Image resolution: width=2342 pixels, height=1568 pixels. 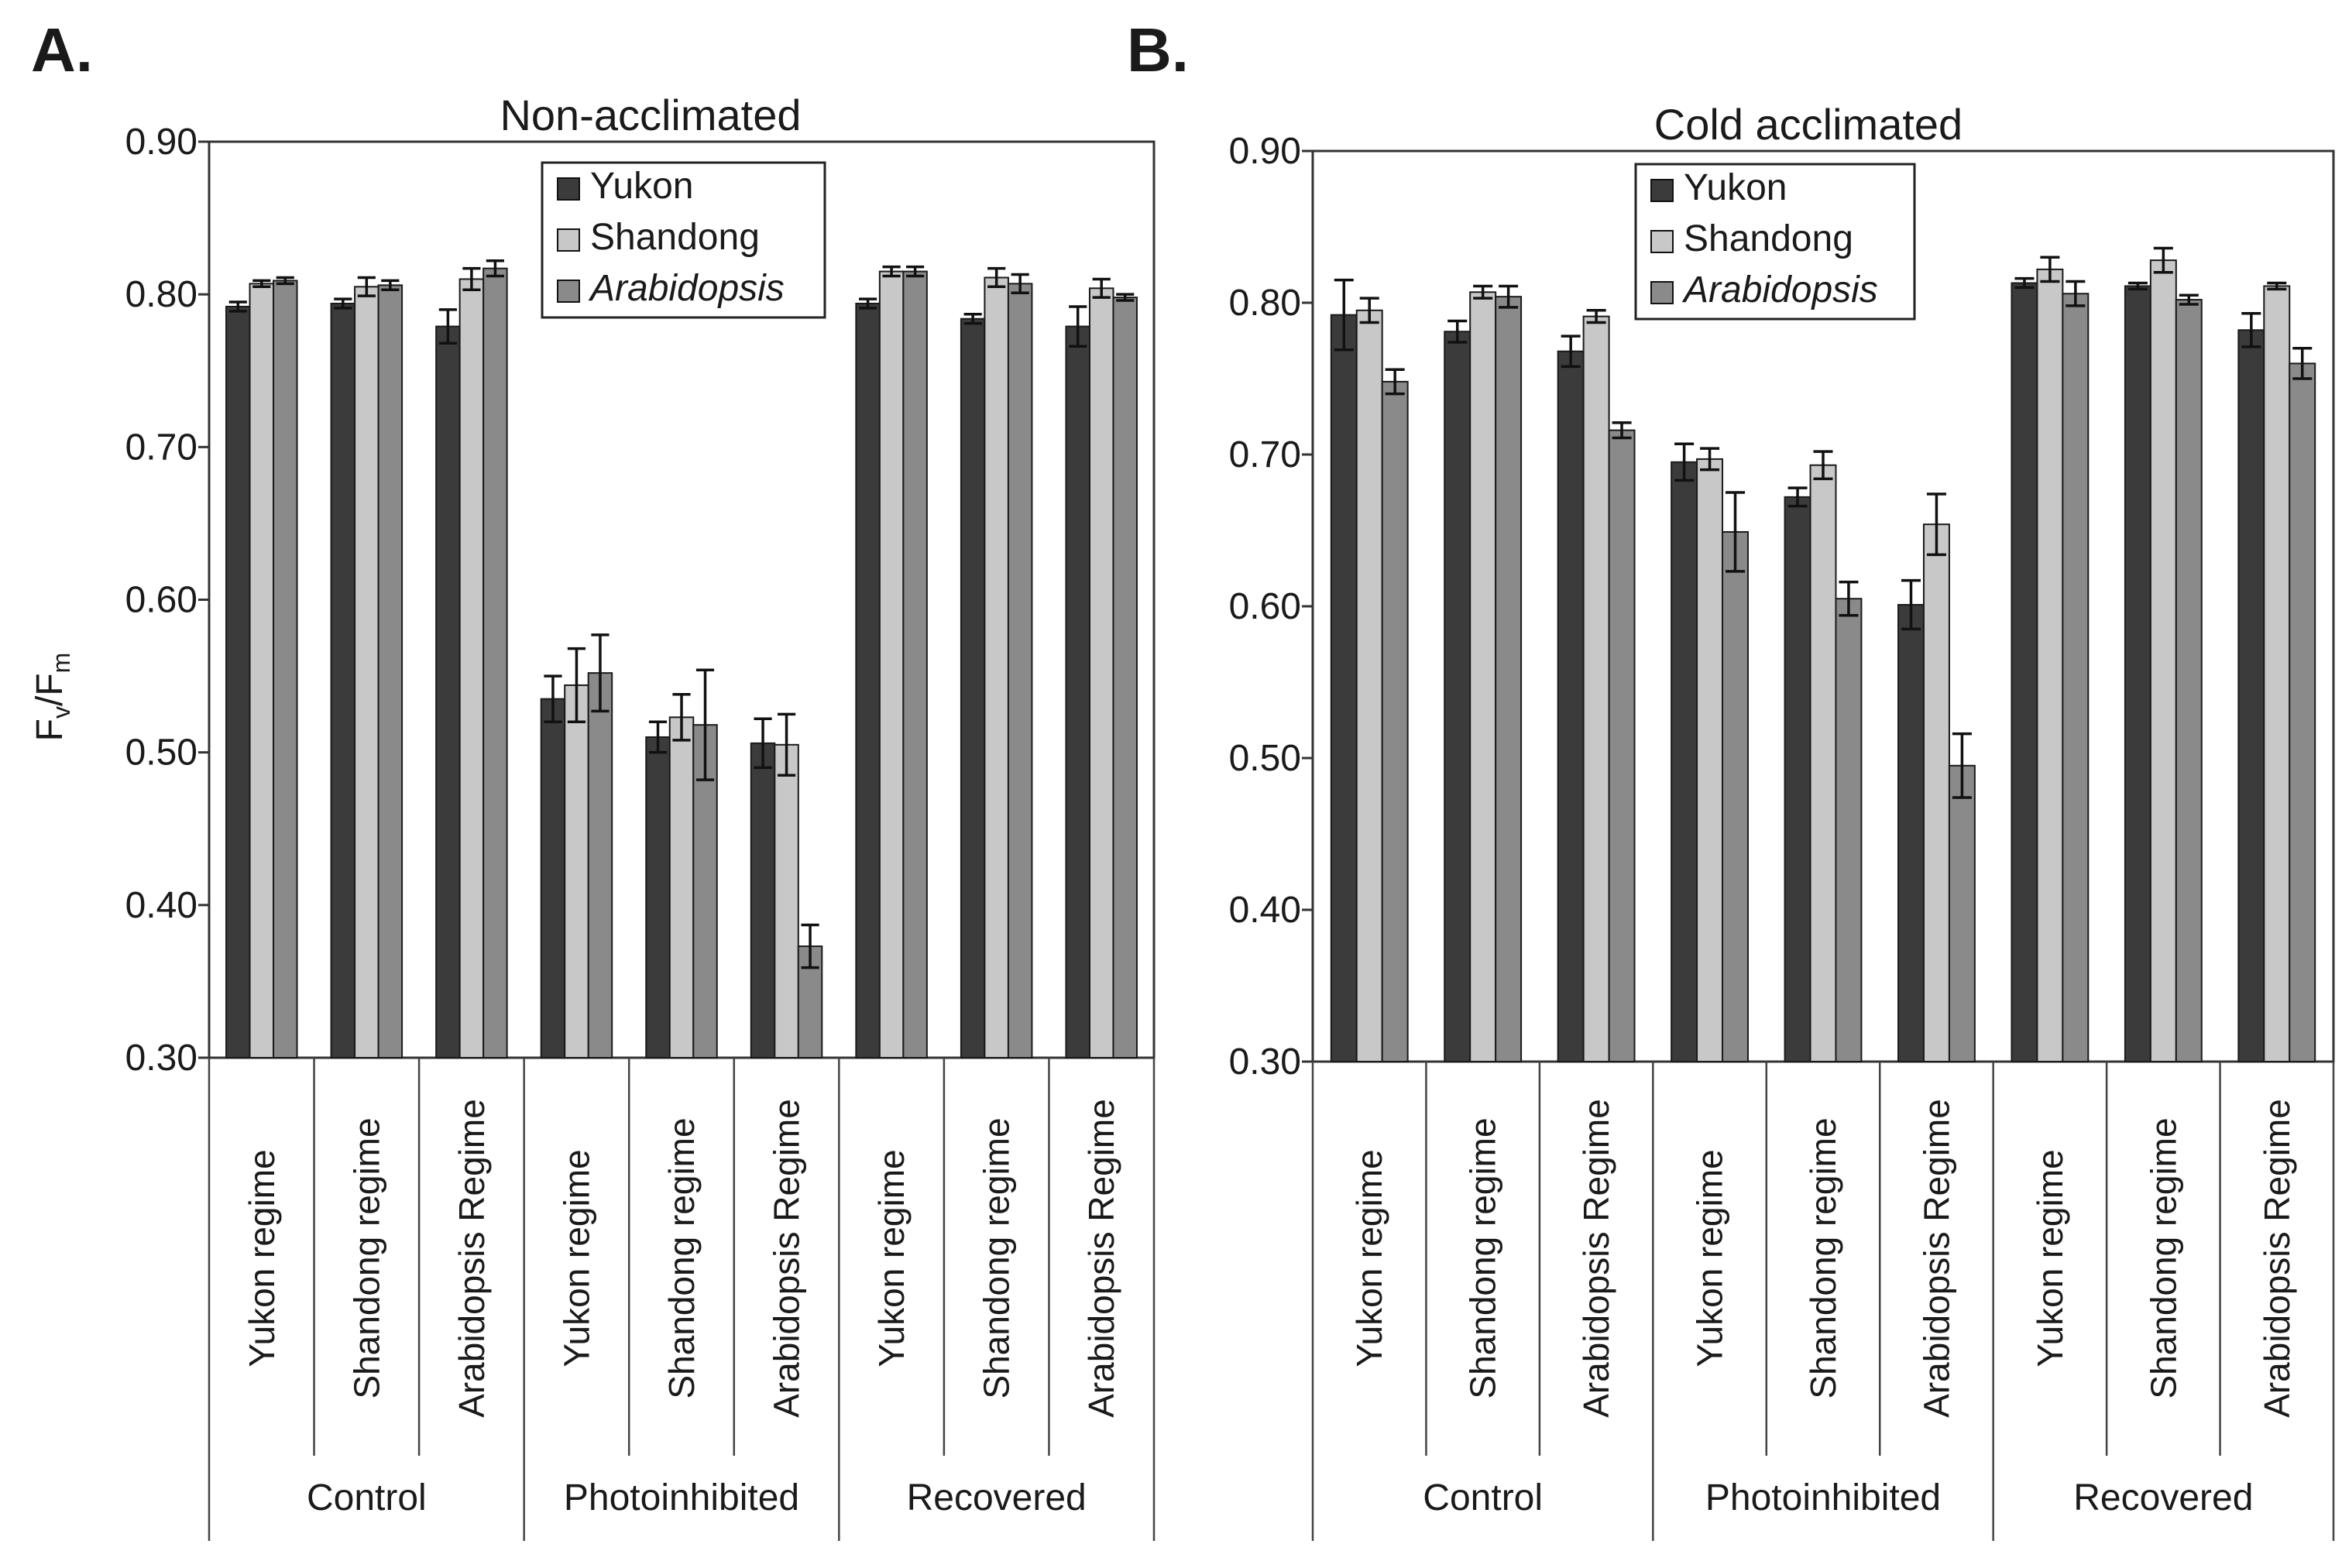 What do you see at coordinates (62, 49) in the screenshot?
I see `panel-a-label: A.` at bounding box center [62, 49].